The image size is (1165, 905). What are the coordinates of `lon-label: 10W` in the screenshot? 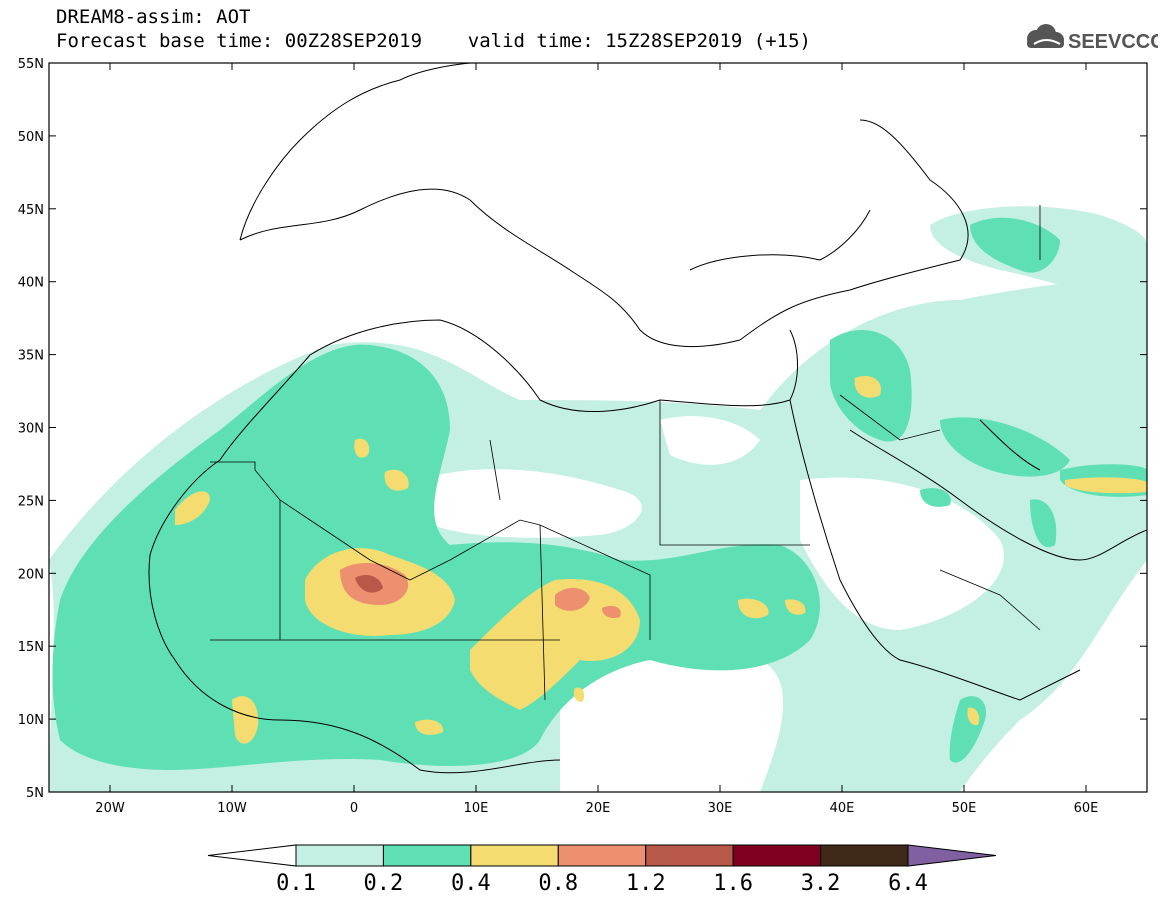 It's located at (232, 808).